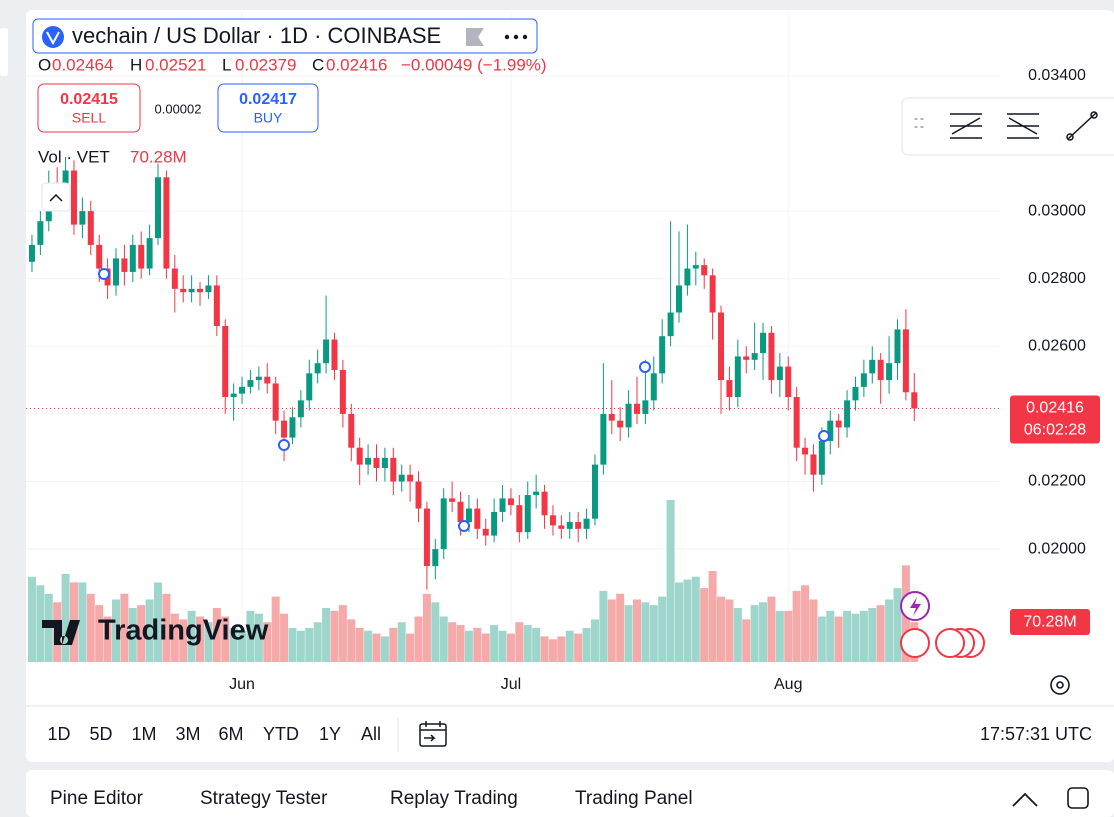 Image resolution: width=1114 pixels, height=817 pixels. I want to click on timeframe-button: 5D, so click(100, 734).